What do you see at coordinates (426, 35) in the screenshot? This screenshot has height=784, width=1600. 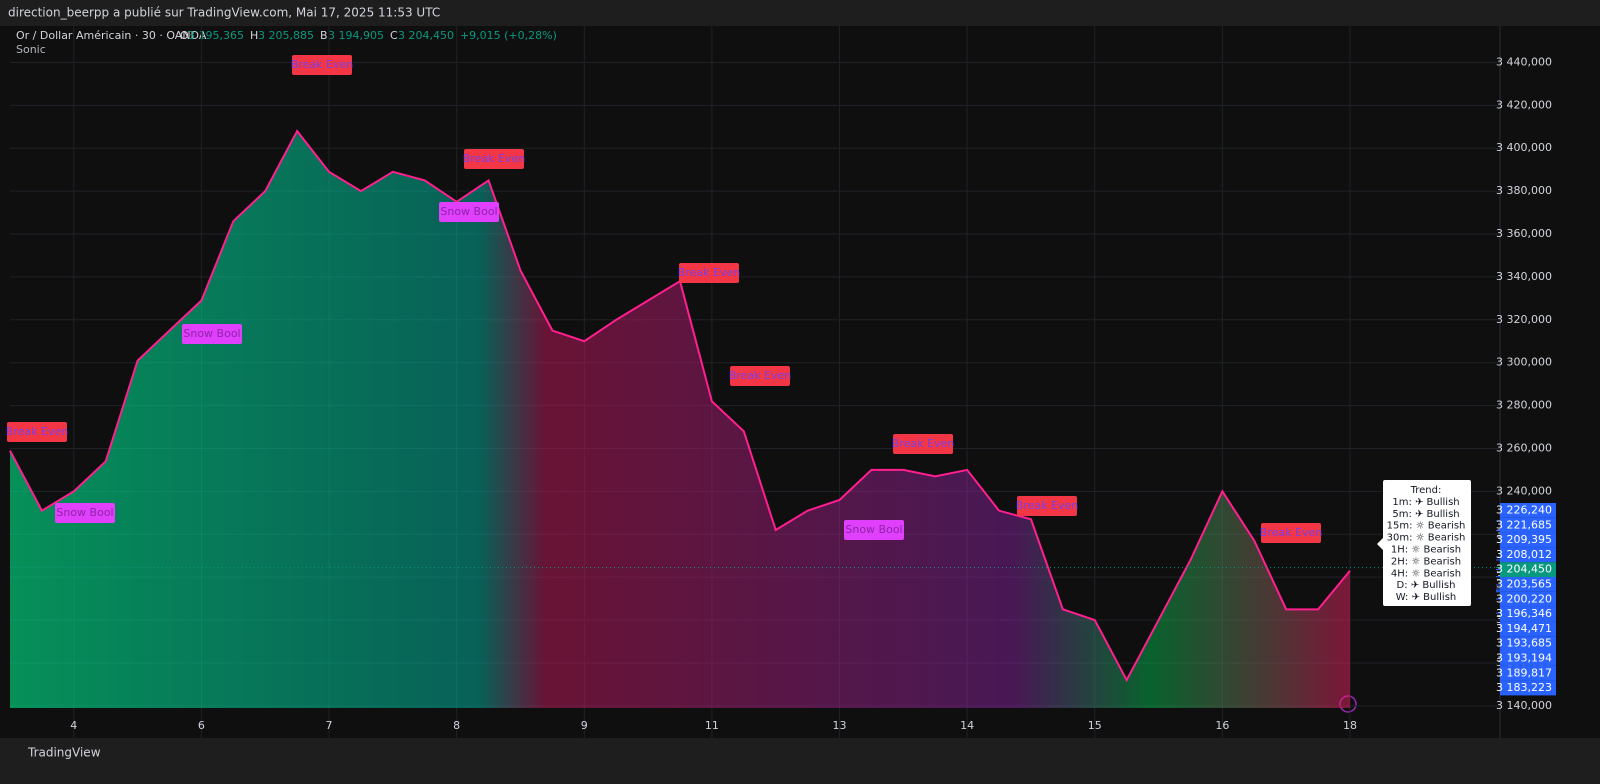 I see `ohlc-value: 3 204,450` at bounding box center [426, 35].